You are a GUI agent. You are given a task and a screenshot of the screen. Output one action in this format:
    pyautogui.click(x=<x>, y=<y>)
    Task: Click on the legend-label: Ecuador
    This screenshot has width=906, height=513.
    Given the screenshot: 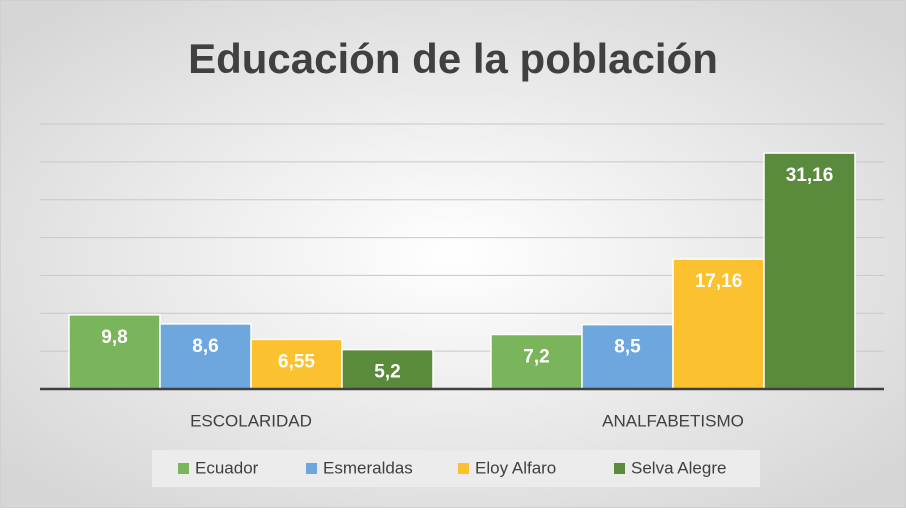 What is the action you would take?
    pyautogui.click(x=227, y=467)
    